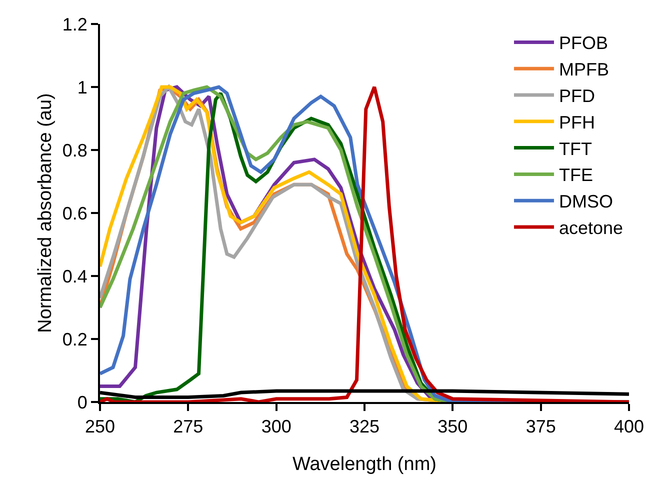  What do you see at coordinates (541, 426) in the screenshot?
I see `x-tick-label: 375` at bounding box center [541, 426].